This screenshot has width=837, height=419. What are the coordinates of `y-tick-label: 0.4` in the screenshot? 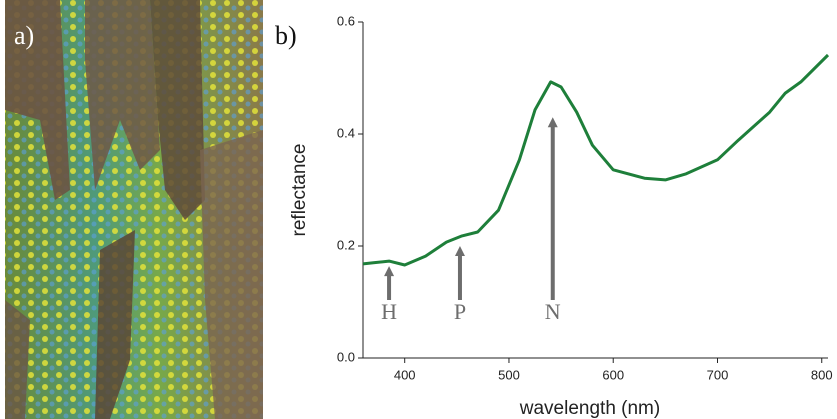 It's located at (346, 132).